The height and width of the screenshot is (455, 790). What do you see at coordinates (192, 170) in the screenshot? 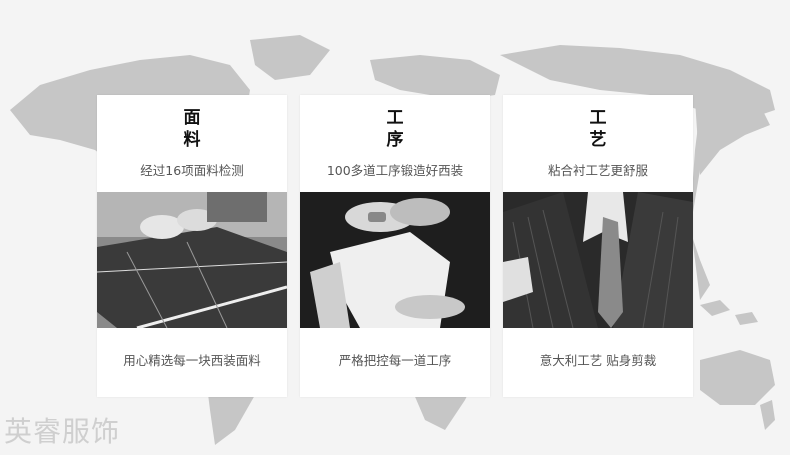
I see `card-subtitle: 经过16项面料检测` at bounding box center [192, 170].